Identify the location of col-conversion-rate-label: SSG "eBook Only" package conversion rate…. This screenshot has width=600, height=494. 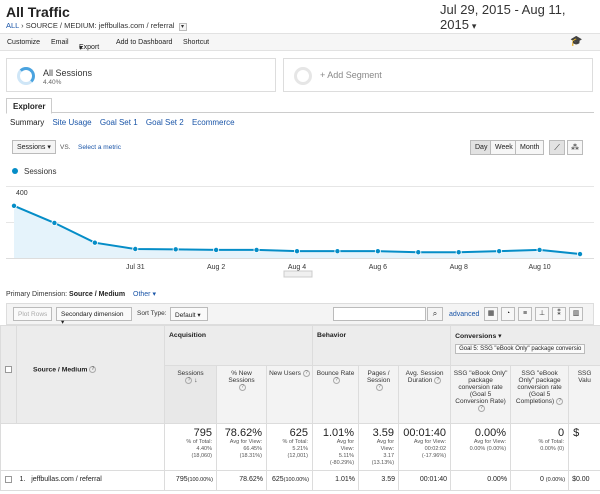
(480, 387).